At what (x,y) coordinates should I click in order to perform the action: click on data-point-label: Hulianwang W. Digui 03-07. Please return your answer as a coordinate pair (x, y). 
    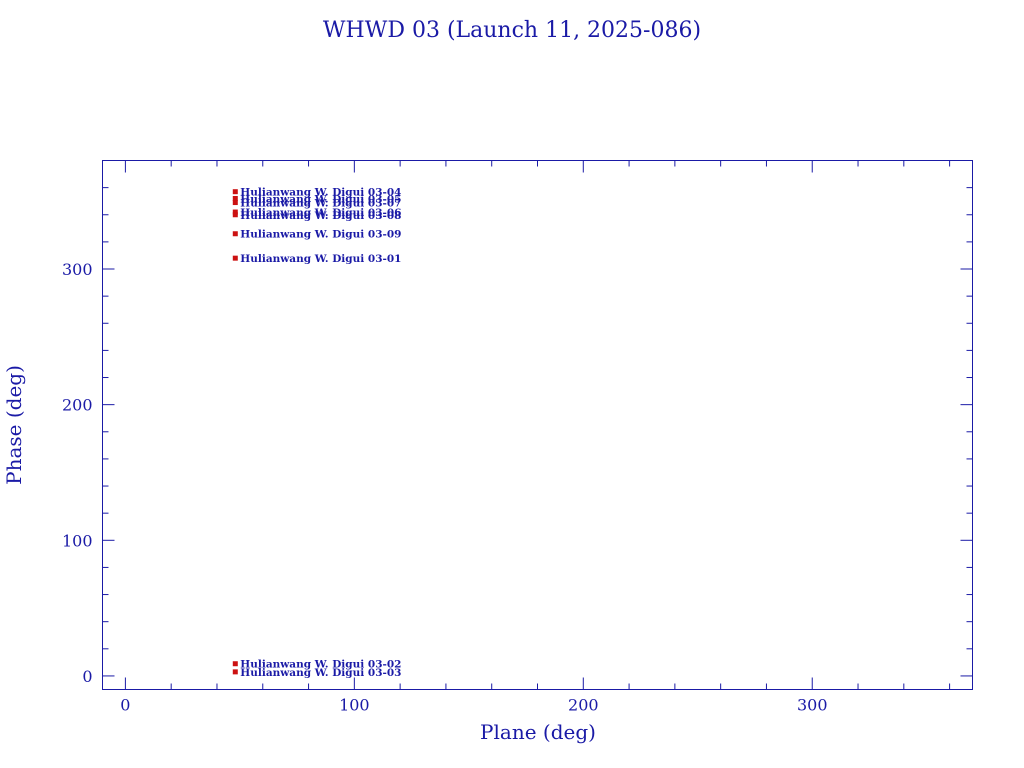
    Looking at the image, I should click on (320, 204).